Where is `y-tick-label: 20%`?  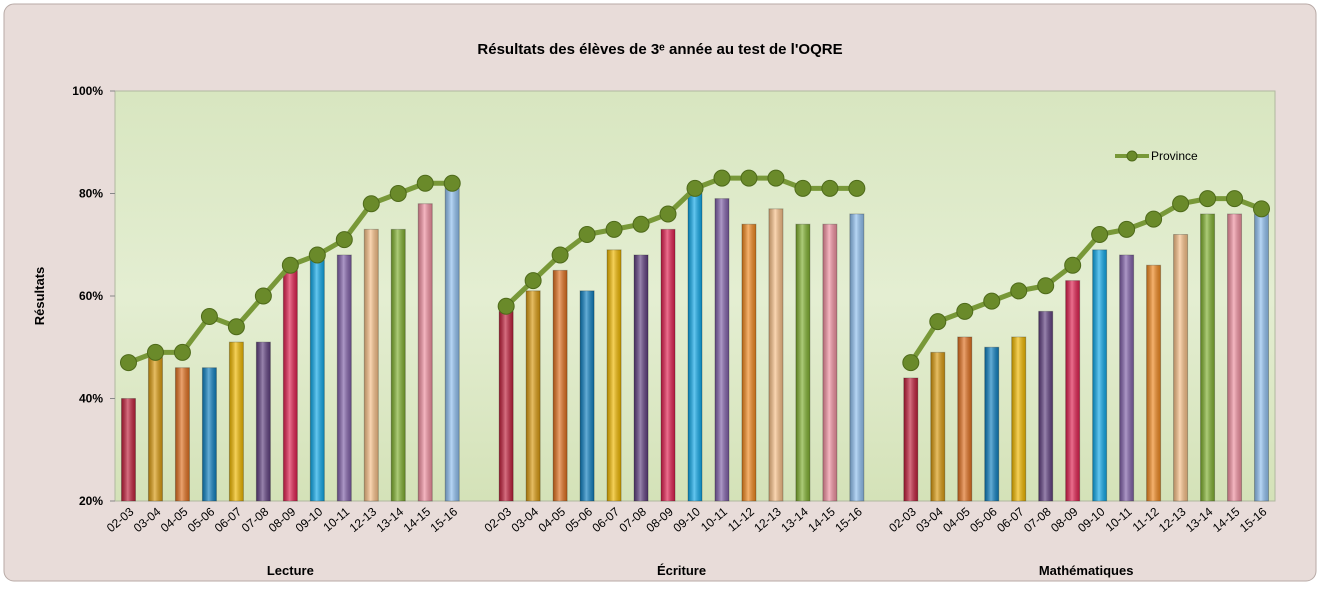
y-tick-label: 20% is located at coordinates (91, 501).